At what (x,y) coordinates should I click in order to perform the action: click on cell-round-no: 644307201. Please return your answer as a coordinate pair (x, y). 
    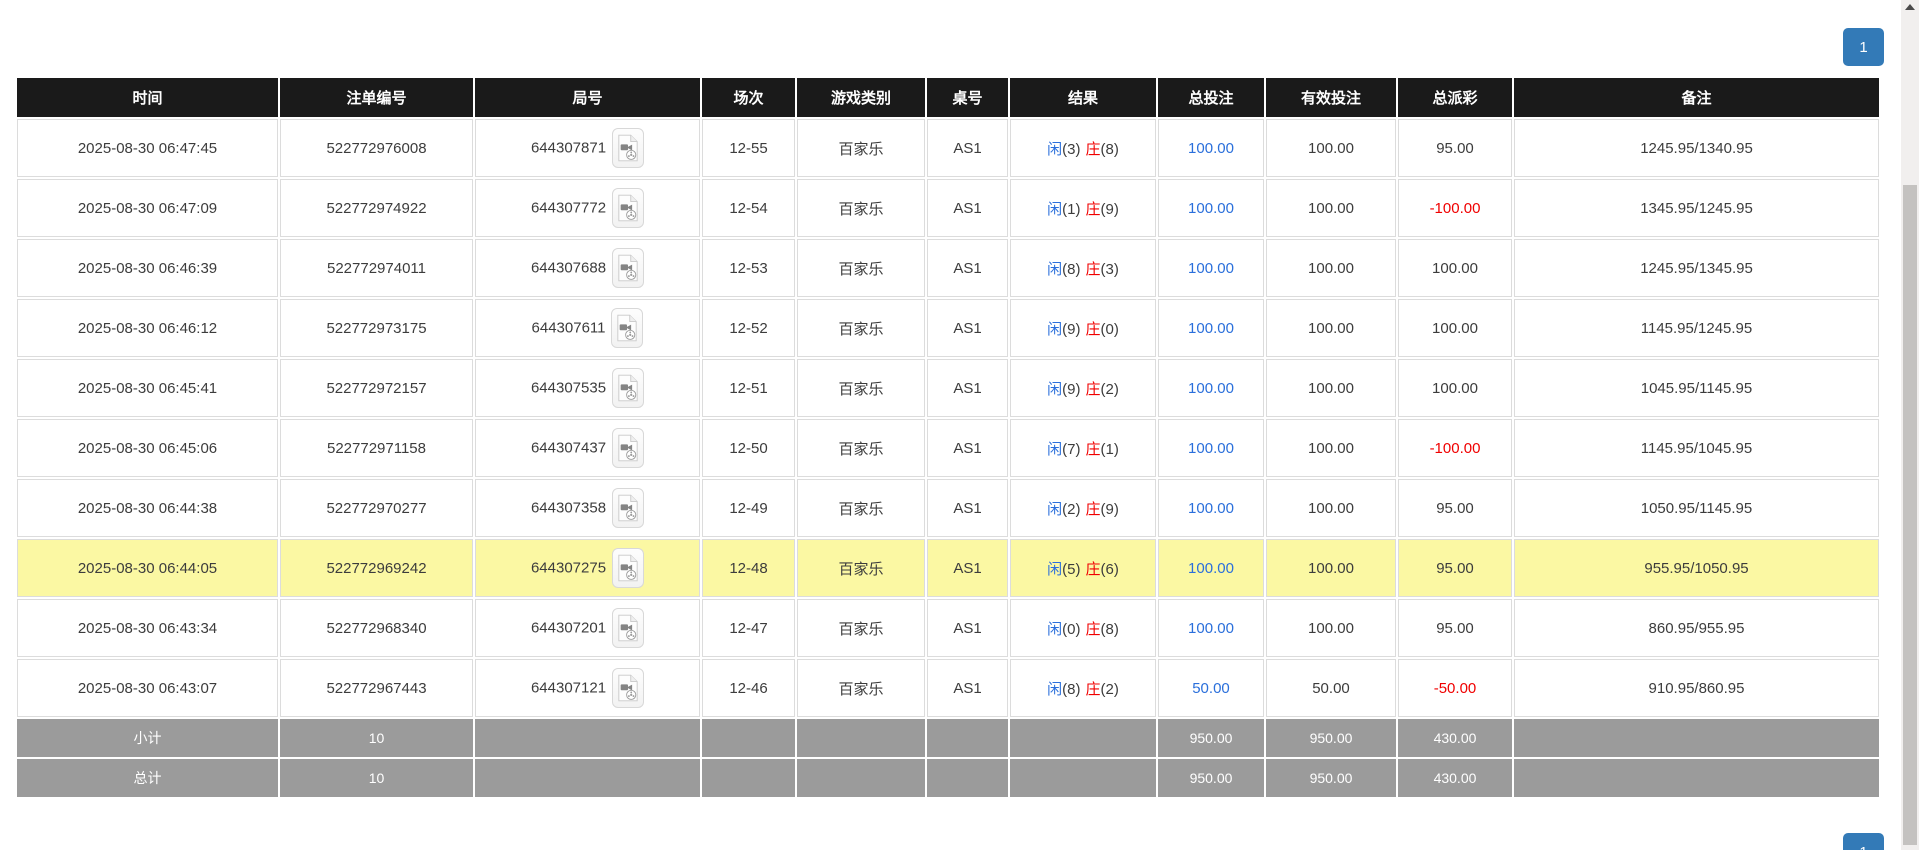
    Looking at the image, I should click on (587, 628).